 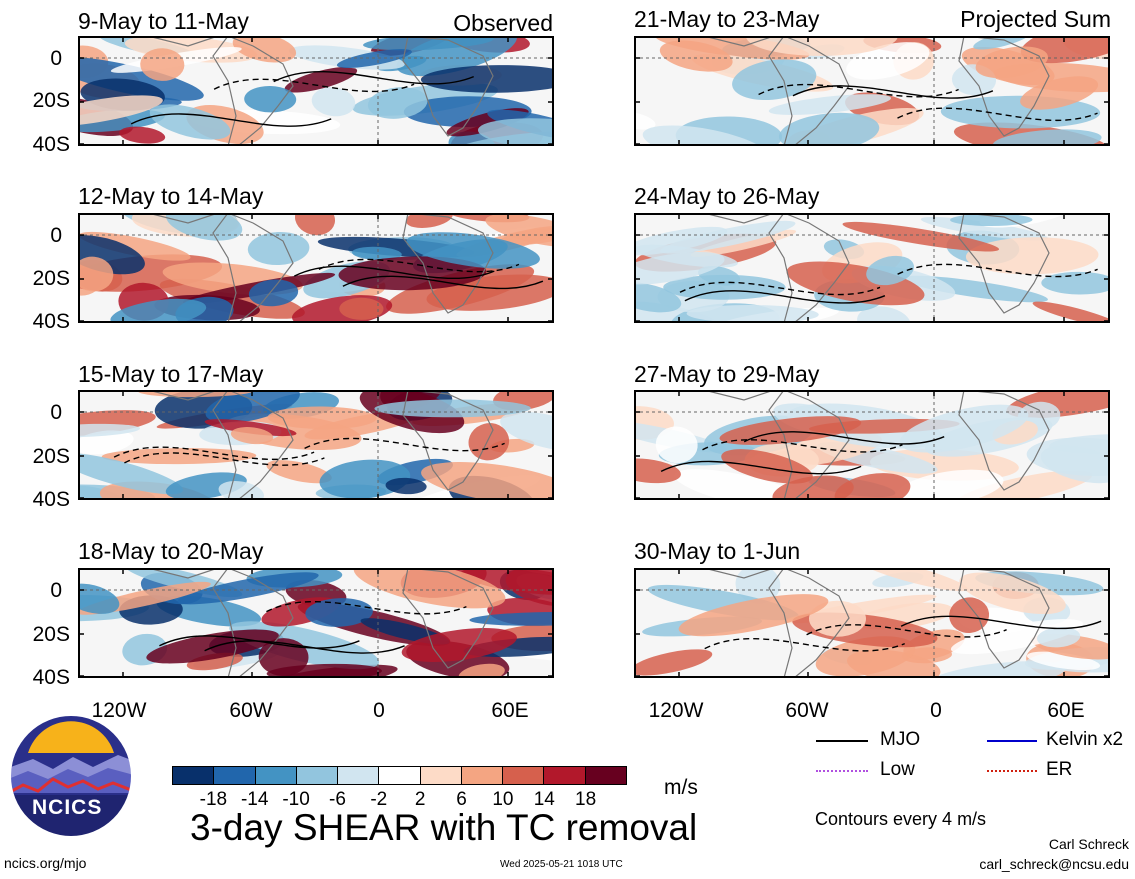 What do you see at coordinates (171, 551) in the screenshot?
I see `panel-title: 18-May to 20-May` at bounding box center [171, 551].